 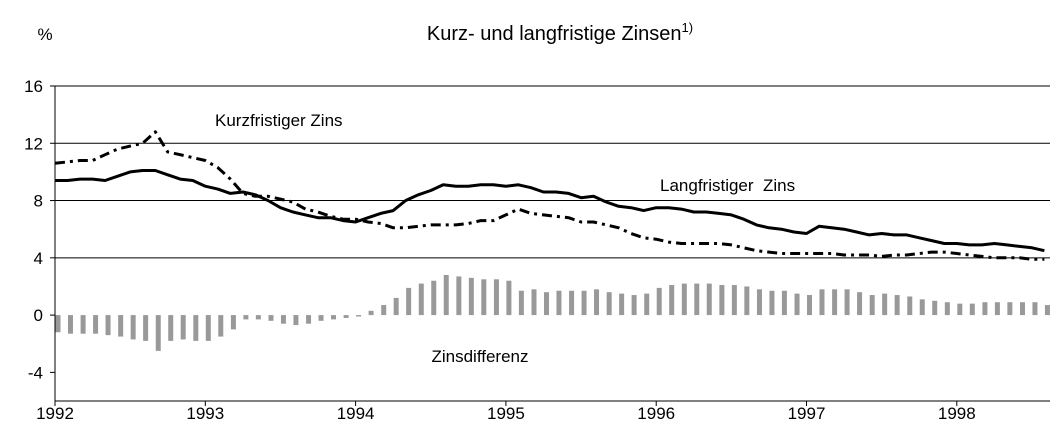 I want to click on y-tick-label: 4, so click(x=38, y=258).